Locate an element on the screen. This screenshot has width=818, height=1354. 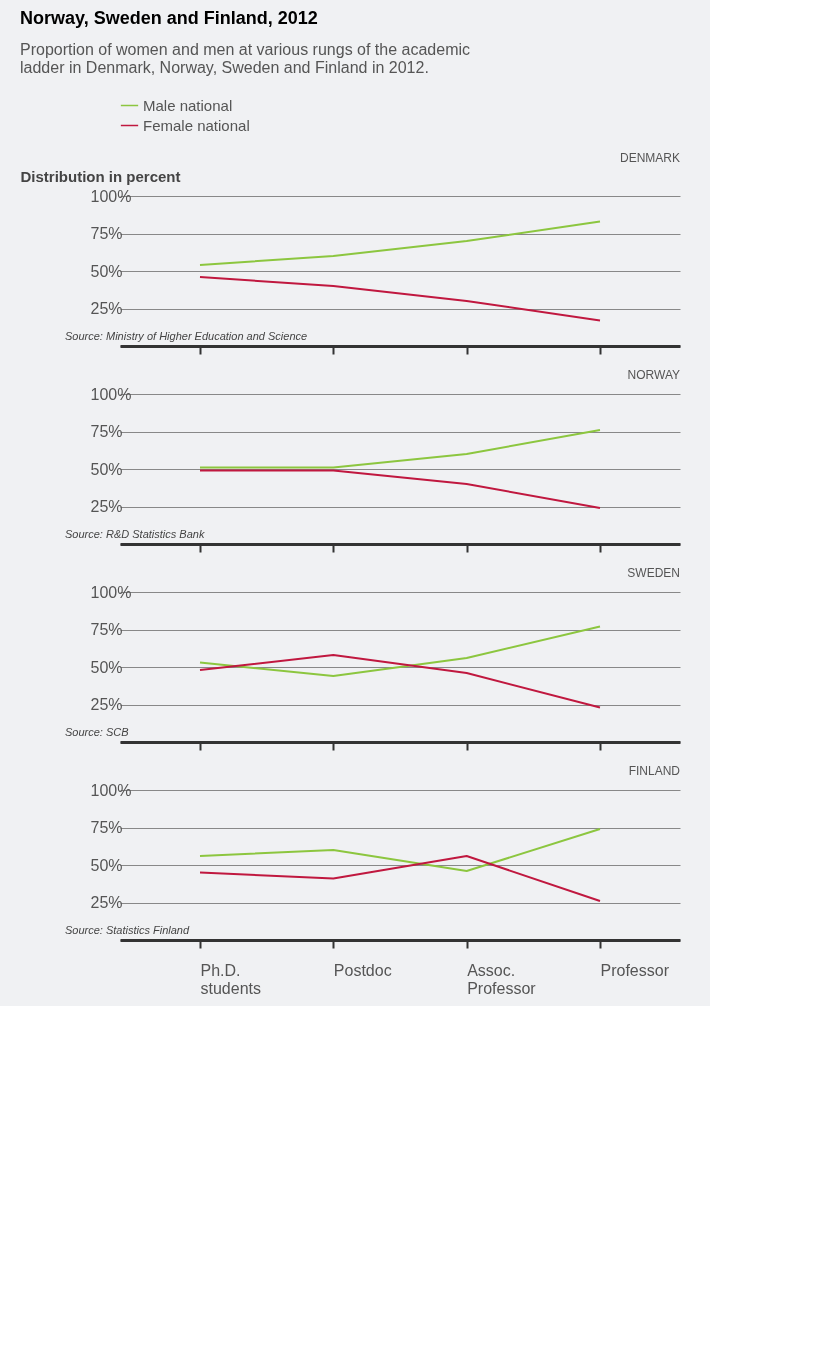
chart-title: DENMARK is located at coordinates (649, 158).